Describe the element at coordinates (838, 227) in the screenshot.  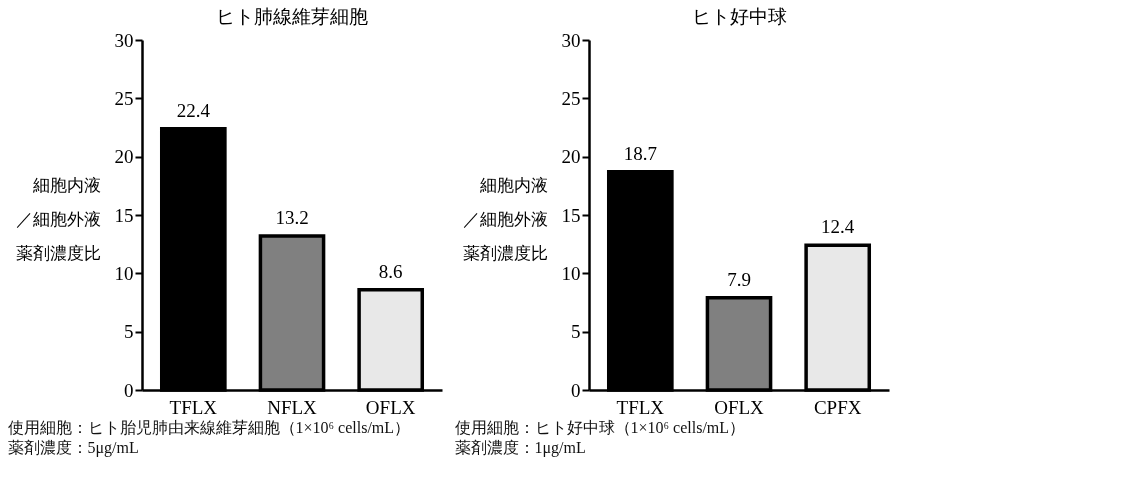
I see `data-label: 12.4` at that location.